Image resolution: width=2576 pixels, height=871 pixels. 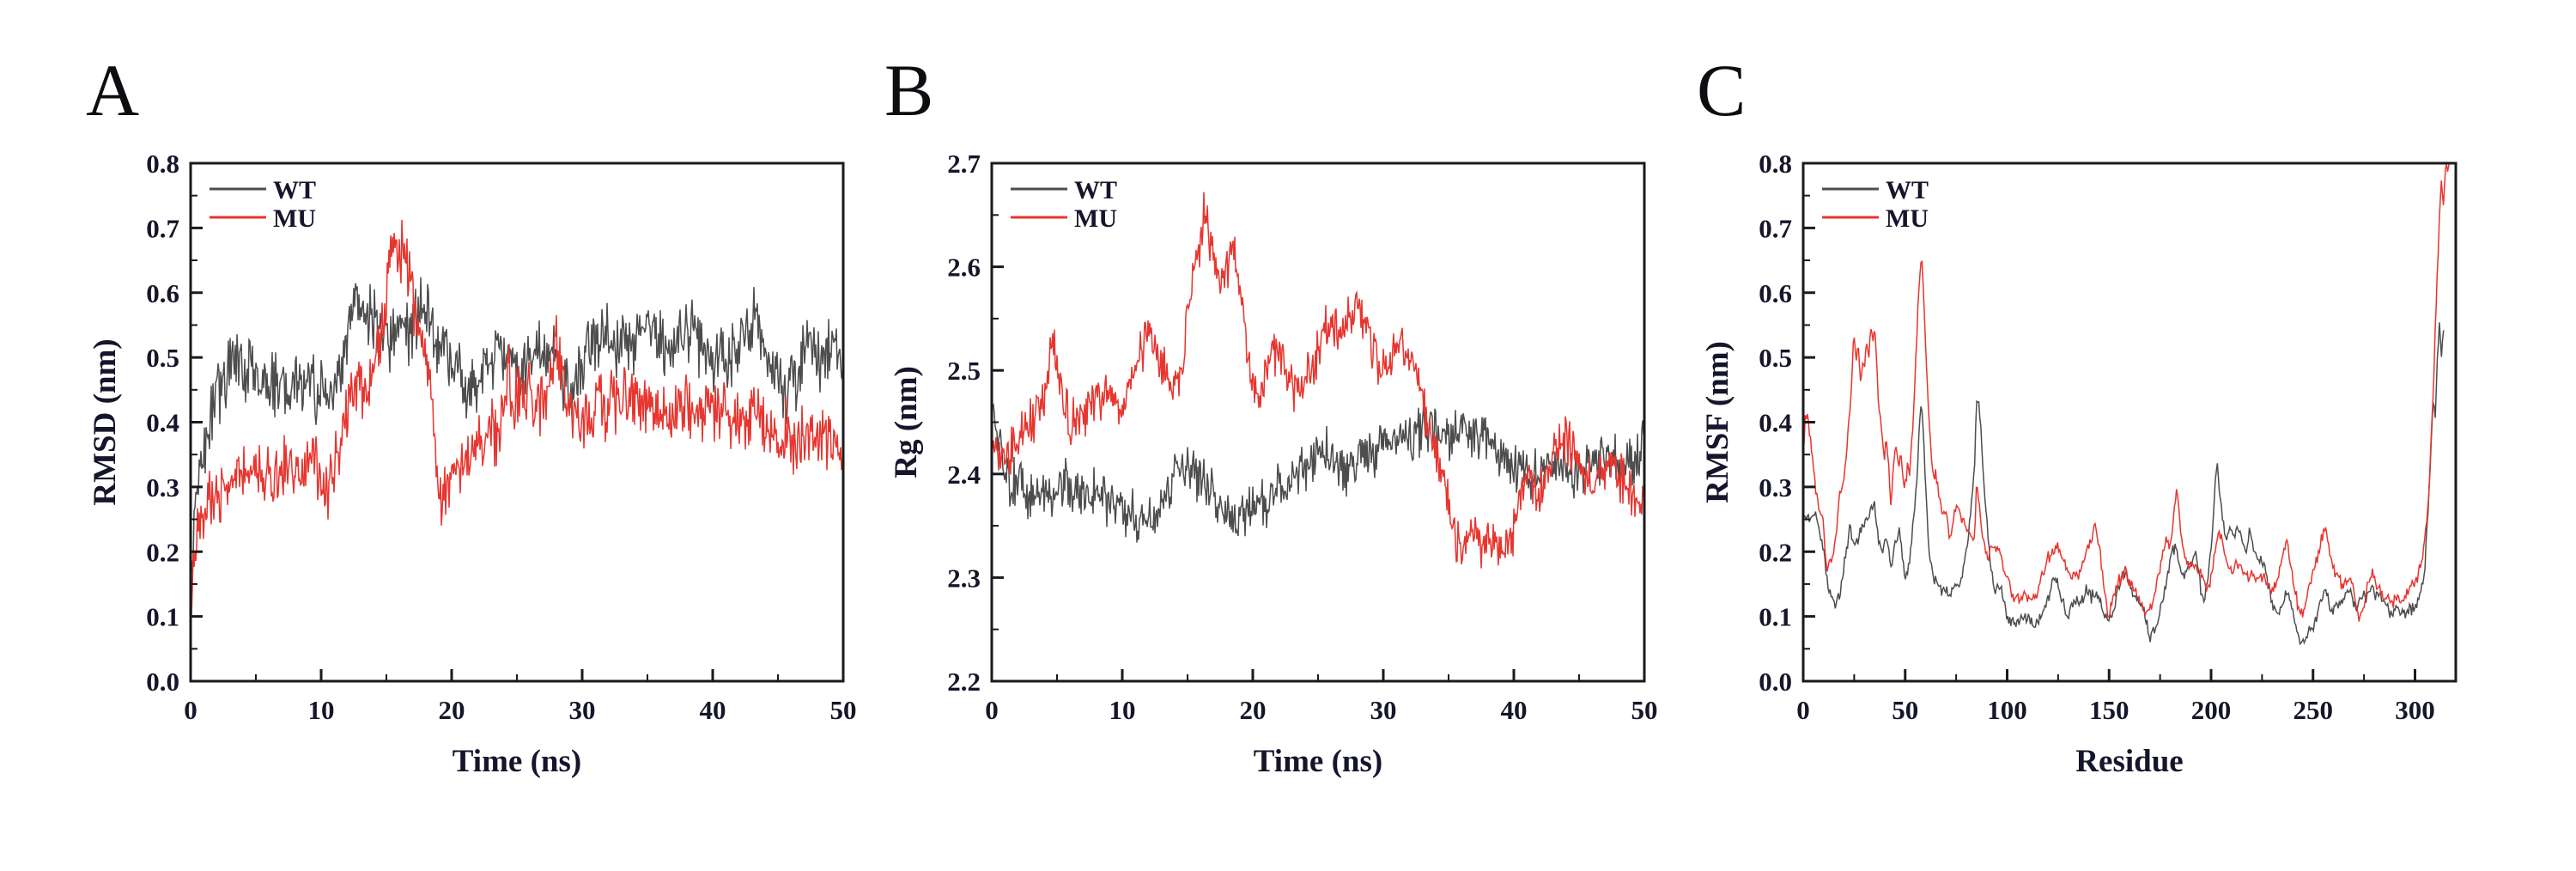 I want to click on x-tick-label: 100, so click(x=2007, y=710).